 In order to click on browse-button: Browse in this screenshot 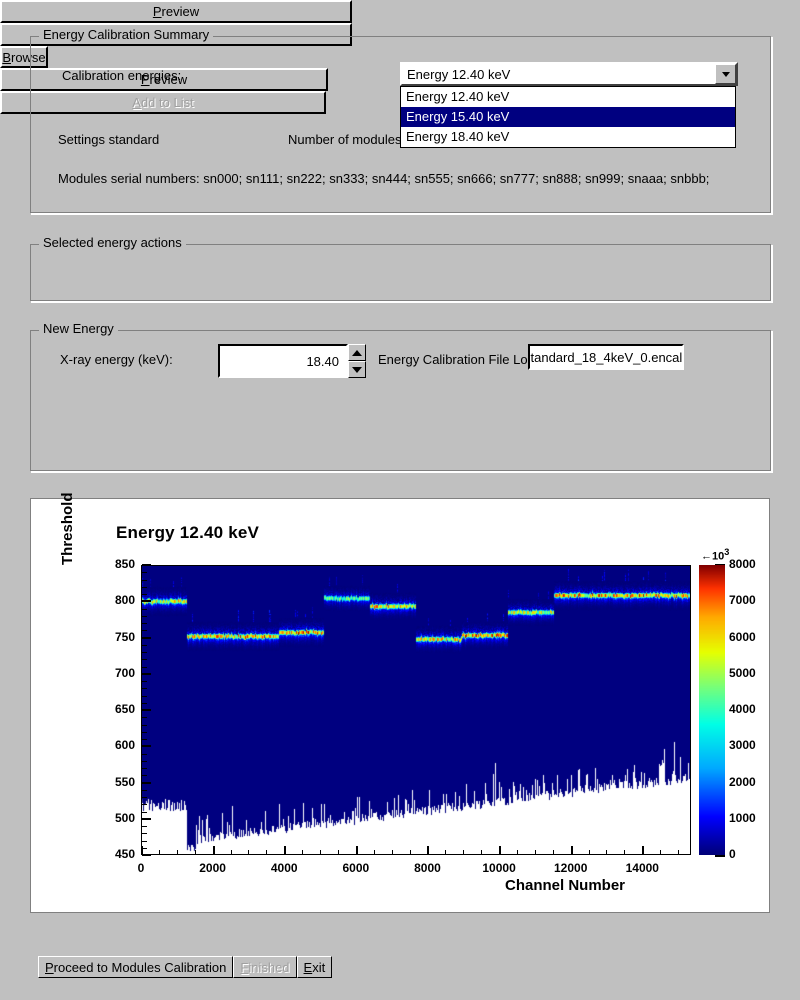, I will do `click(24, 57)`.